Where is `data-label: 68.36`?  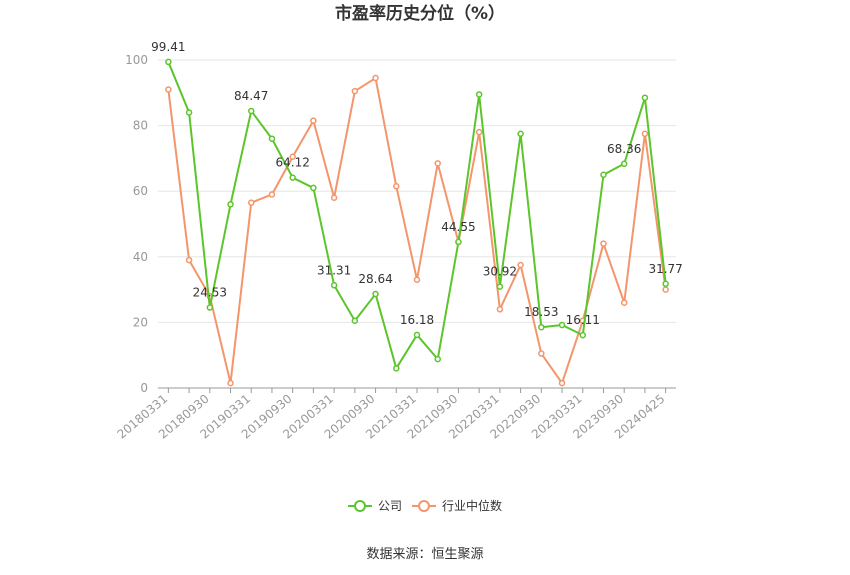
data-label: 68.36 is located at coordinates (624, 149).